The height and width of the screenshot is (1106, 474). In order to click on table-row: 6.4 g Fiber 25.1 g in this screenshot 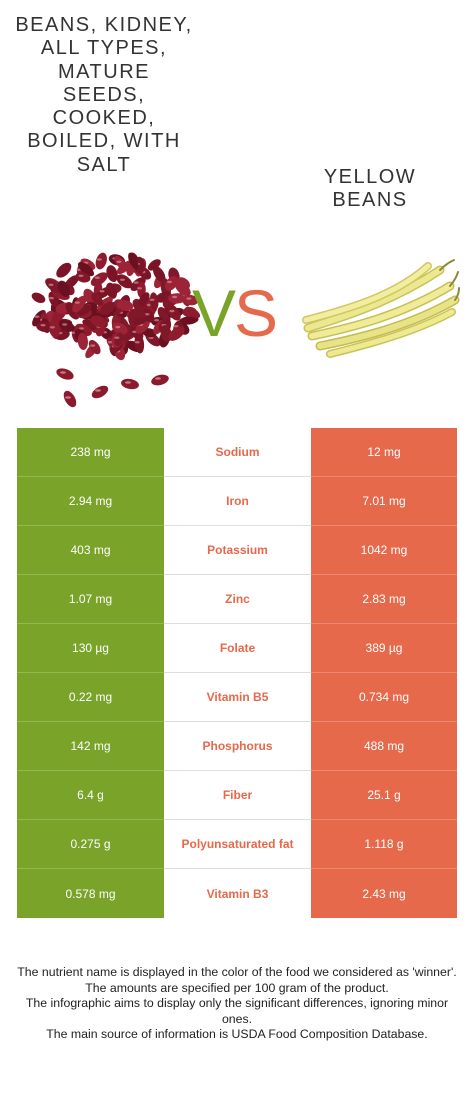, I will do `click(237, 795)`.